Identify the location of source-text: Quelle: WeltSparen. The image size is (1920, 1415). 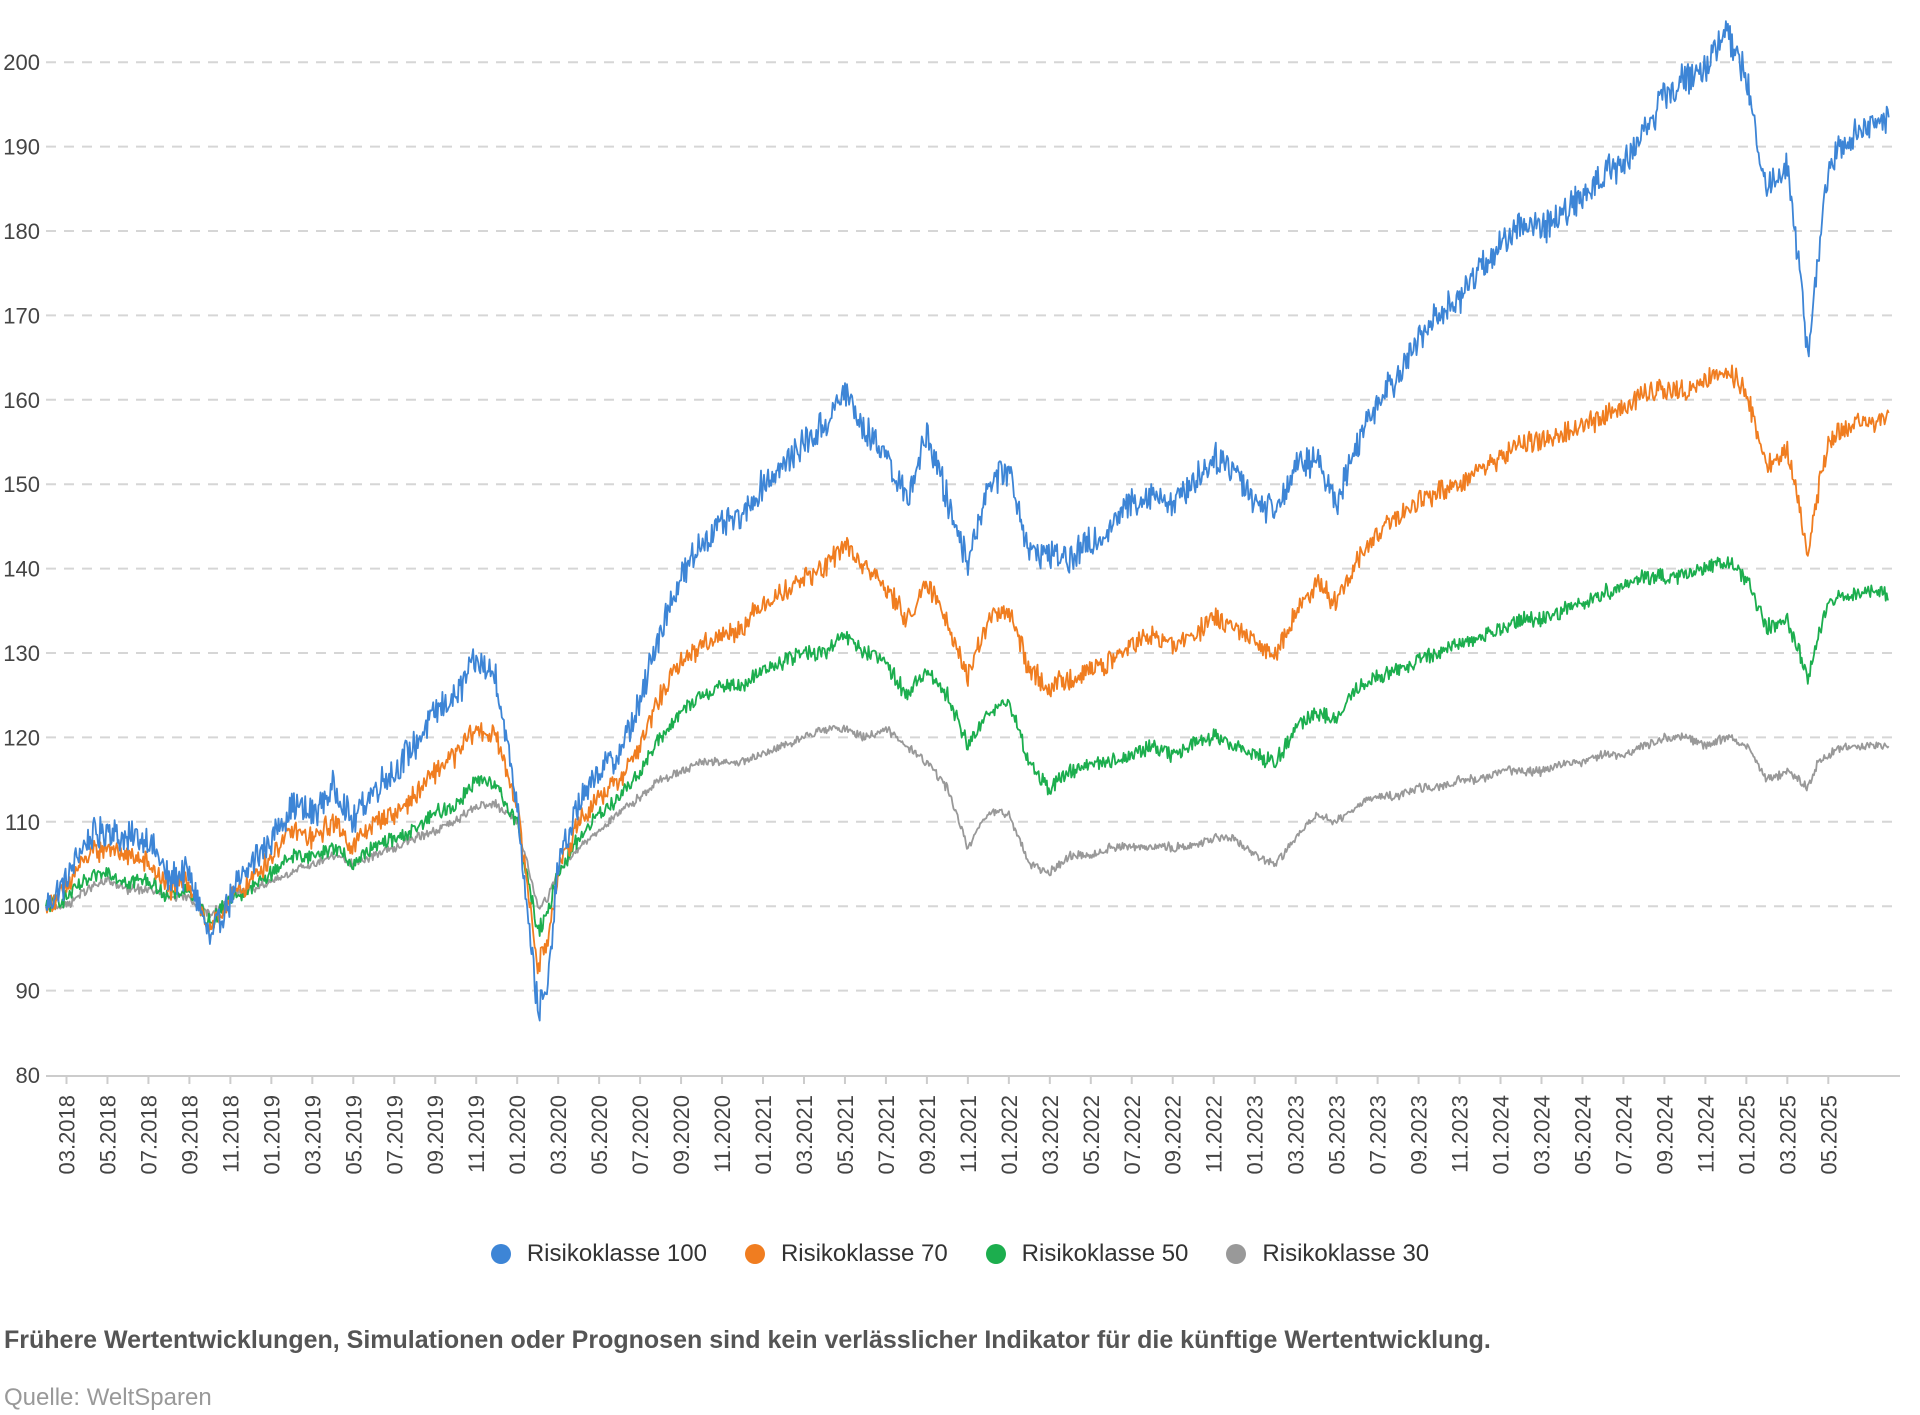
(108, 1397).